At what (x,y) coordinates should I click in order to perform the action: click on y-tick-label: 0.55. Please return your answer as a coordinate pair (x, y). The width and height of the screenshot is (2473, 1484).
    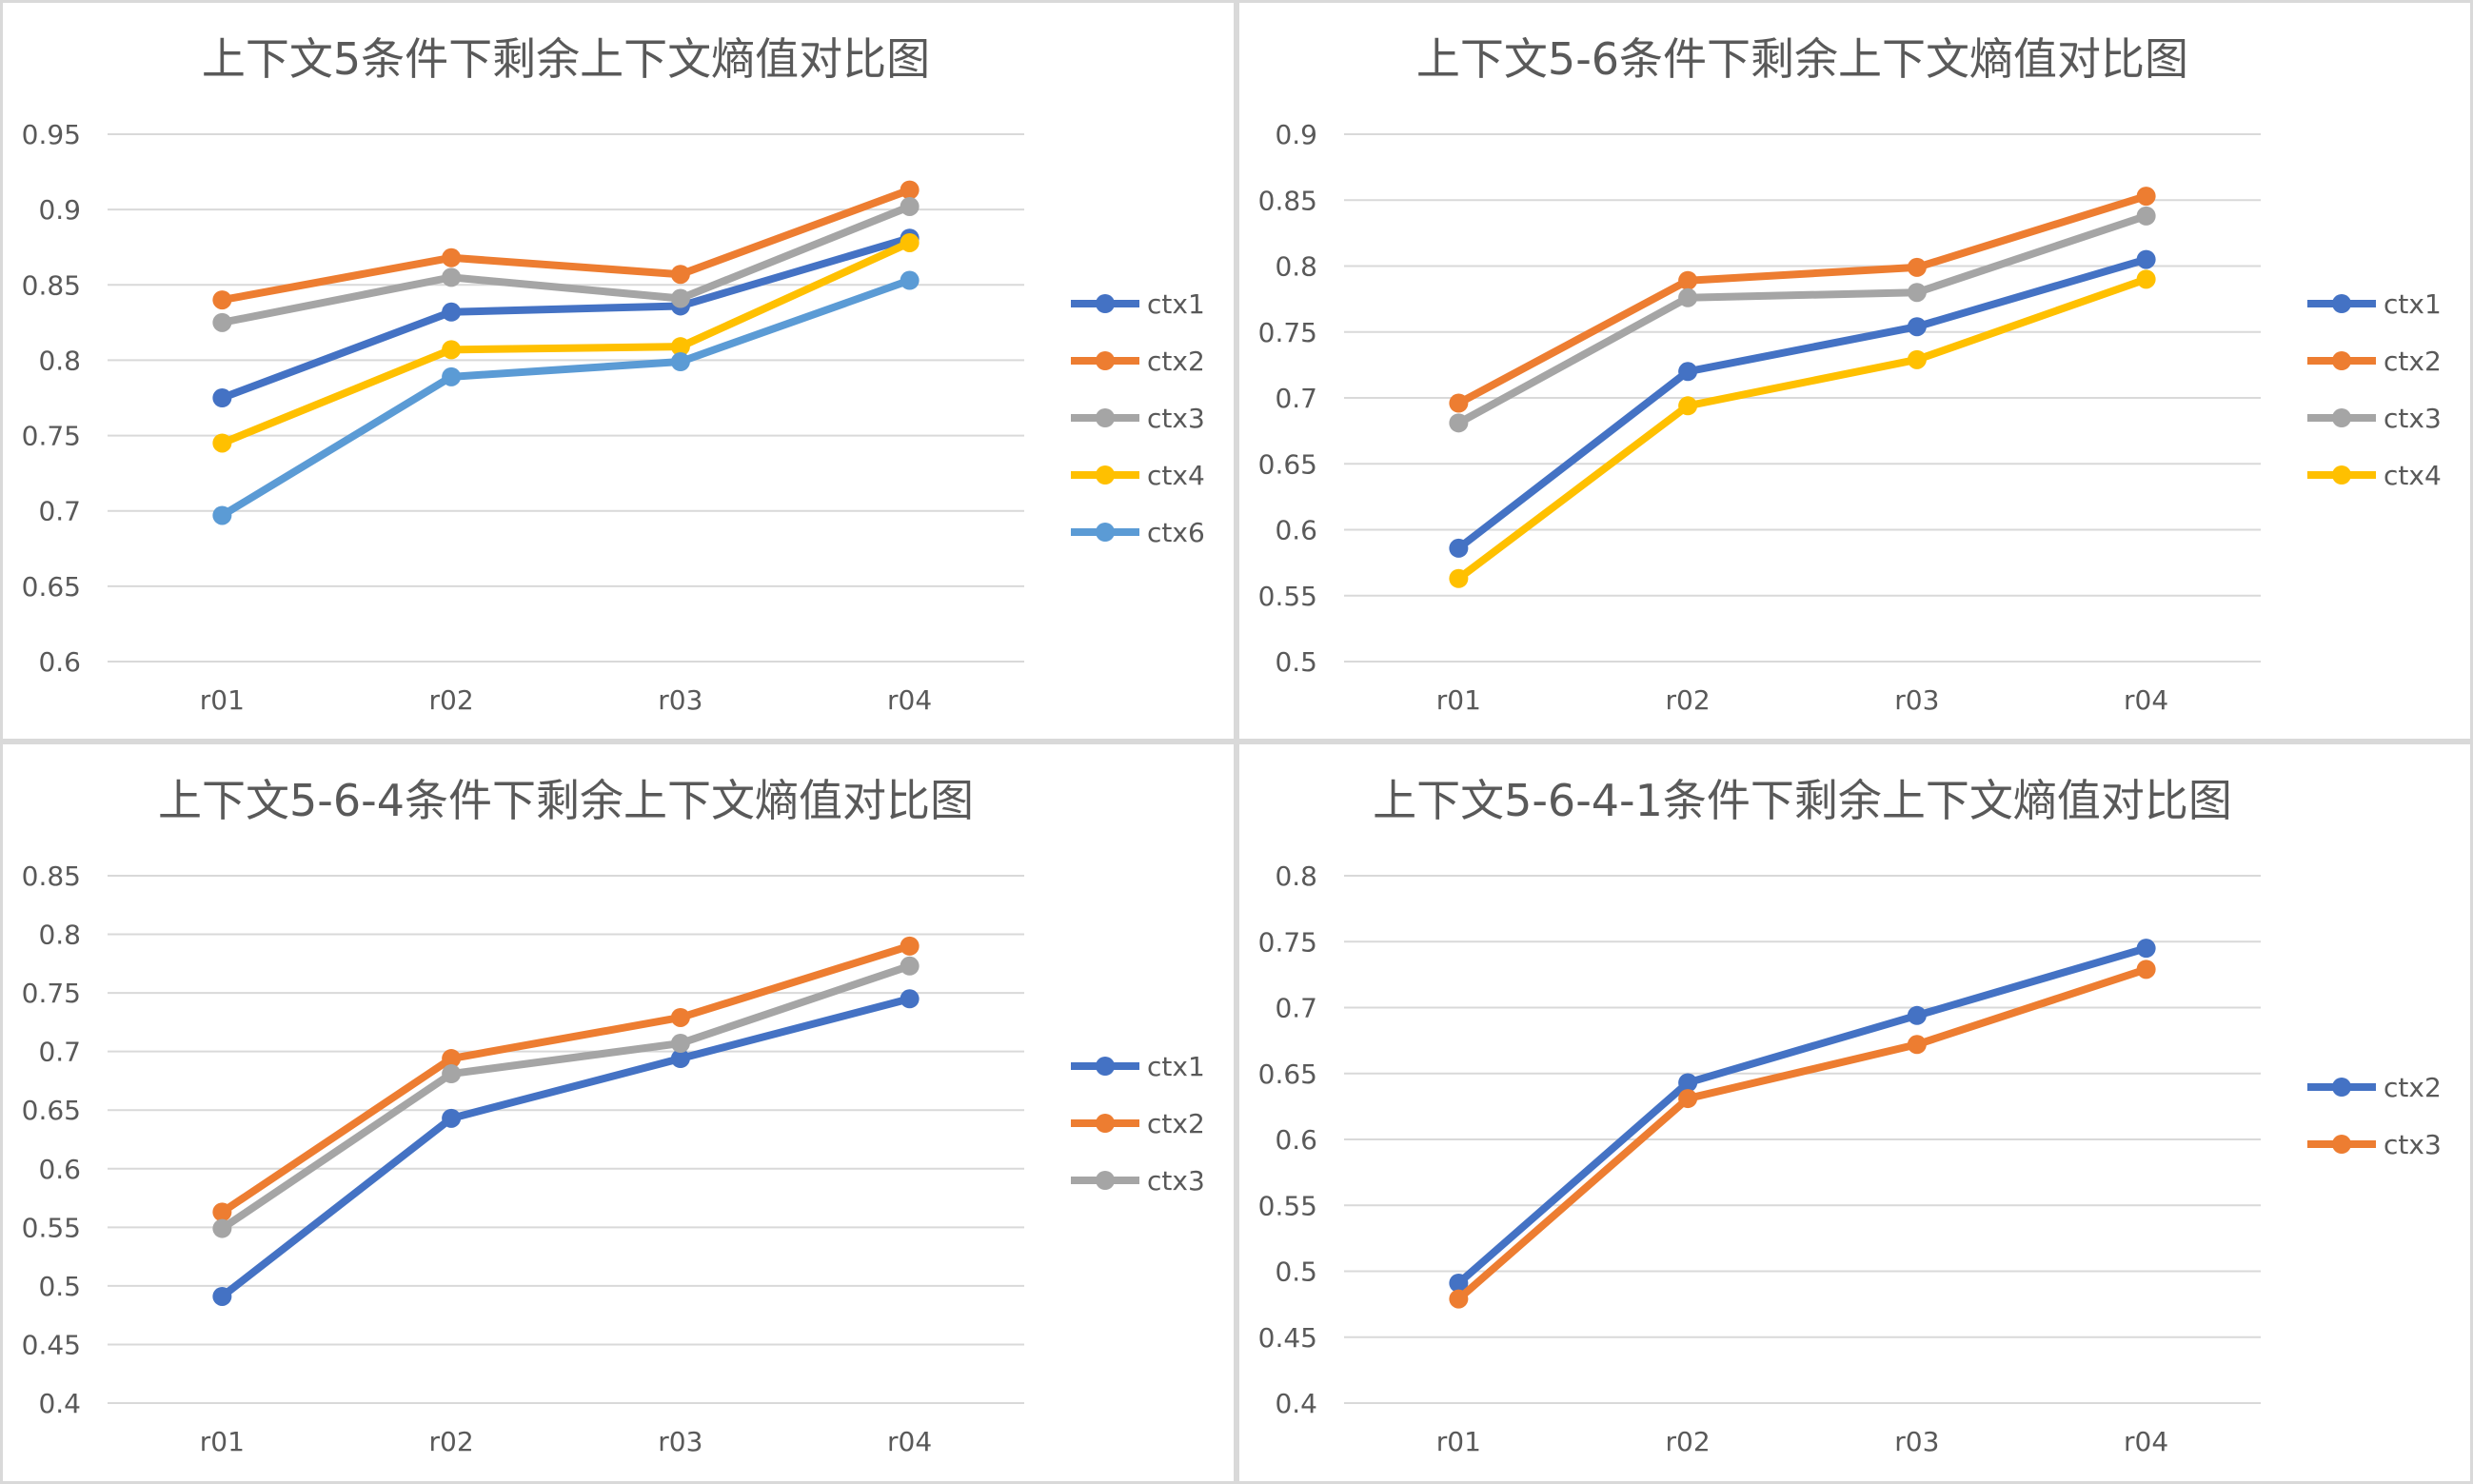
    Looking at the image, I should click on (1288, 1205).